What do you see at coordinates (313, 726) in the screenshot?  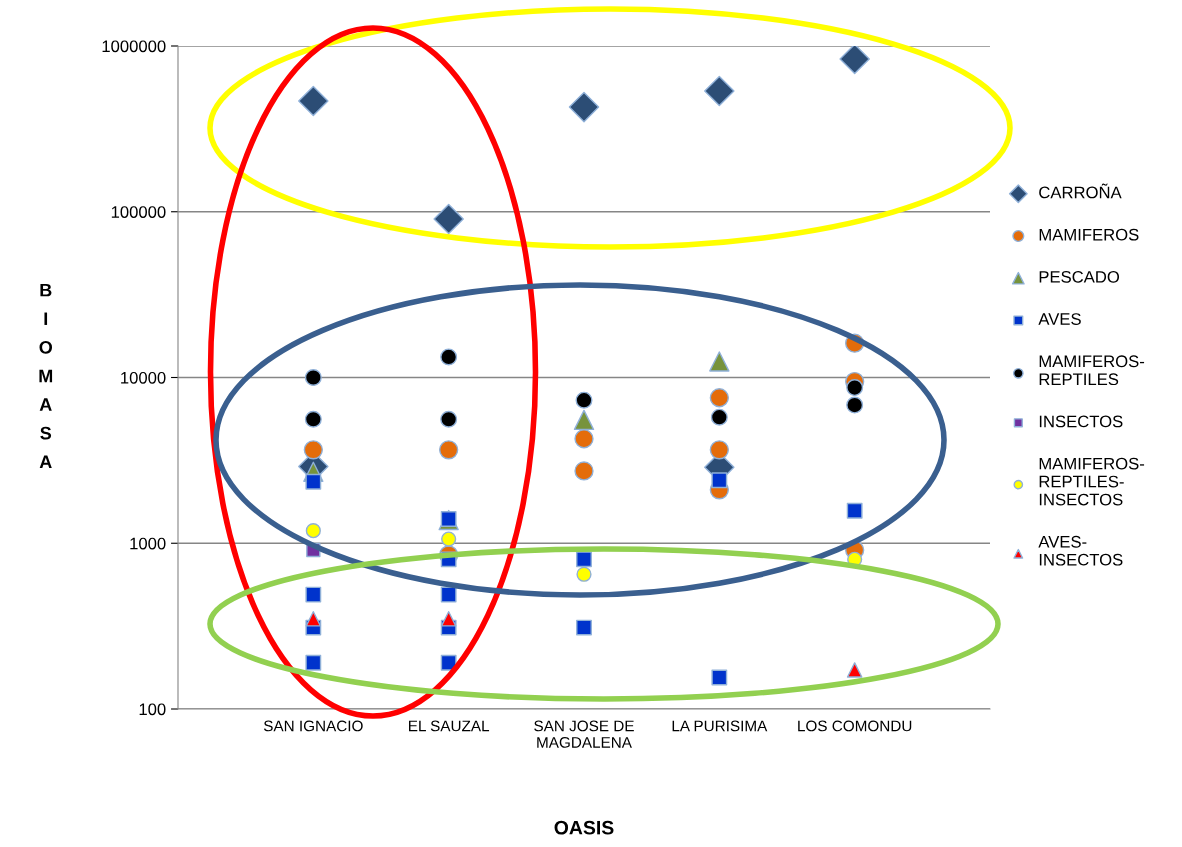 I see `x-tick-label: SAN IGNACIO` at bounding box center [313, 726].